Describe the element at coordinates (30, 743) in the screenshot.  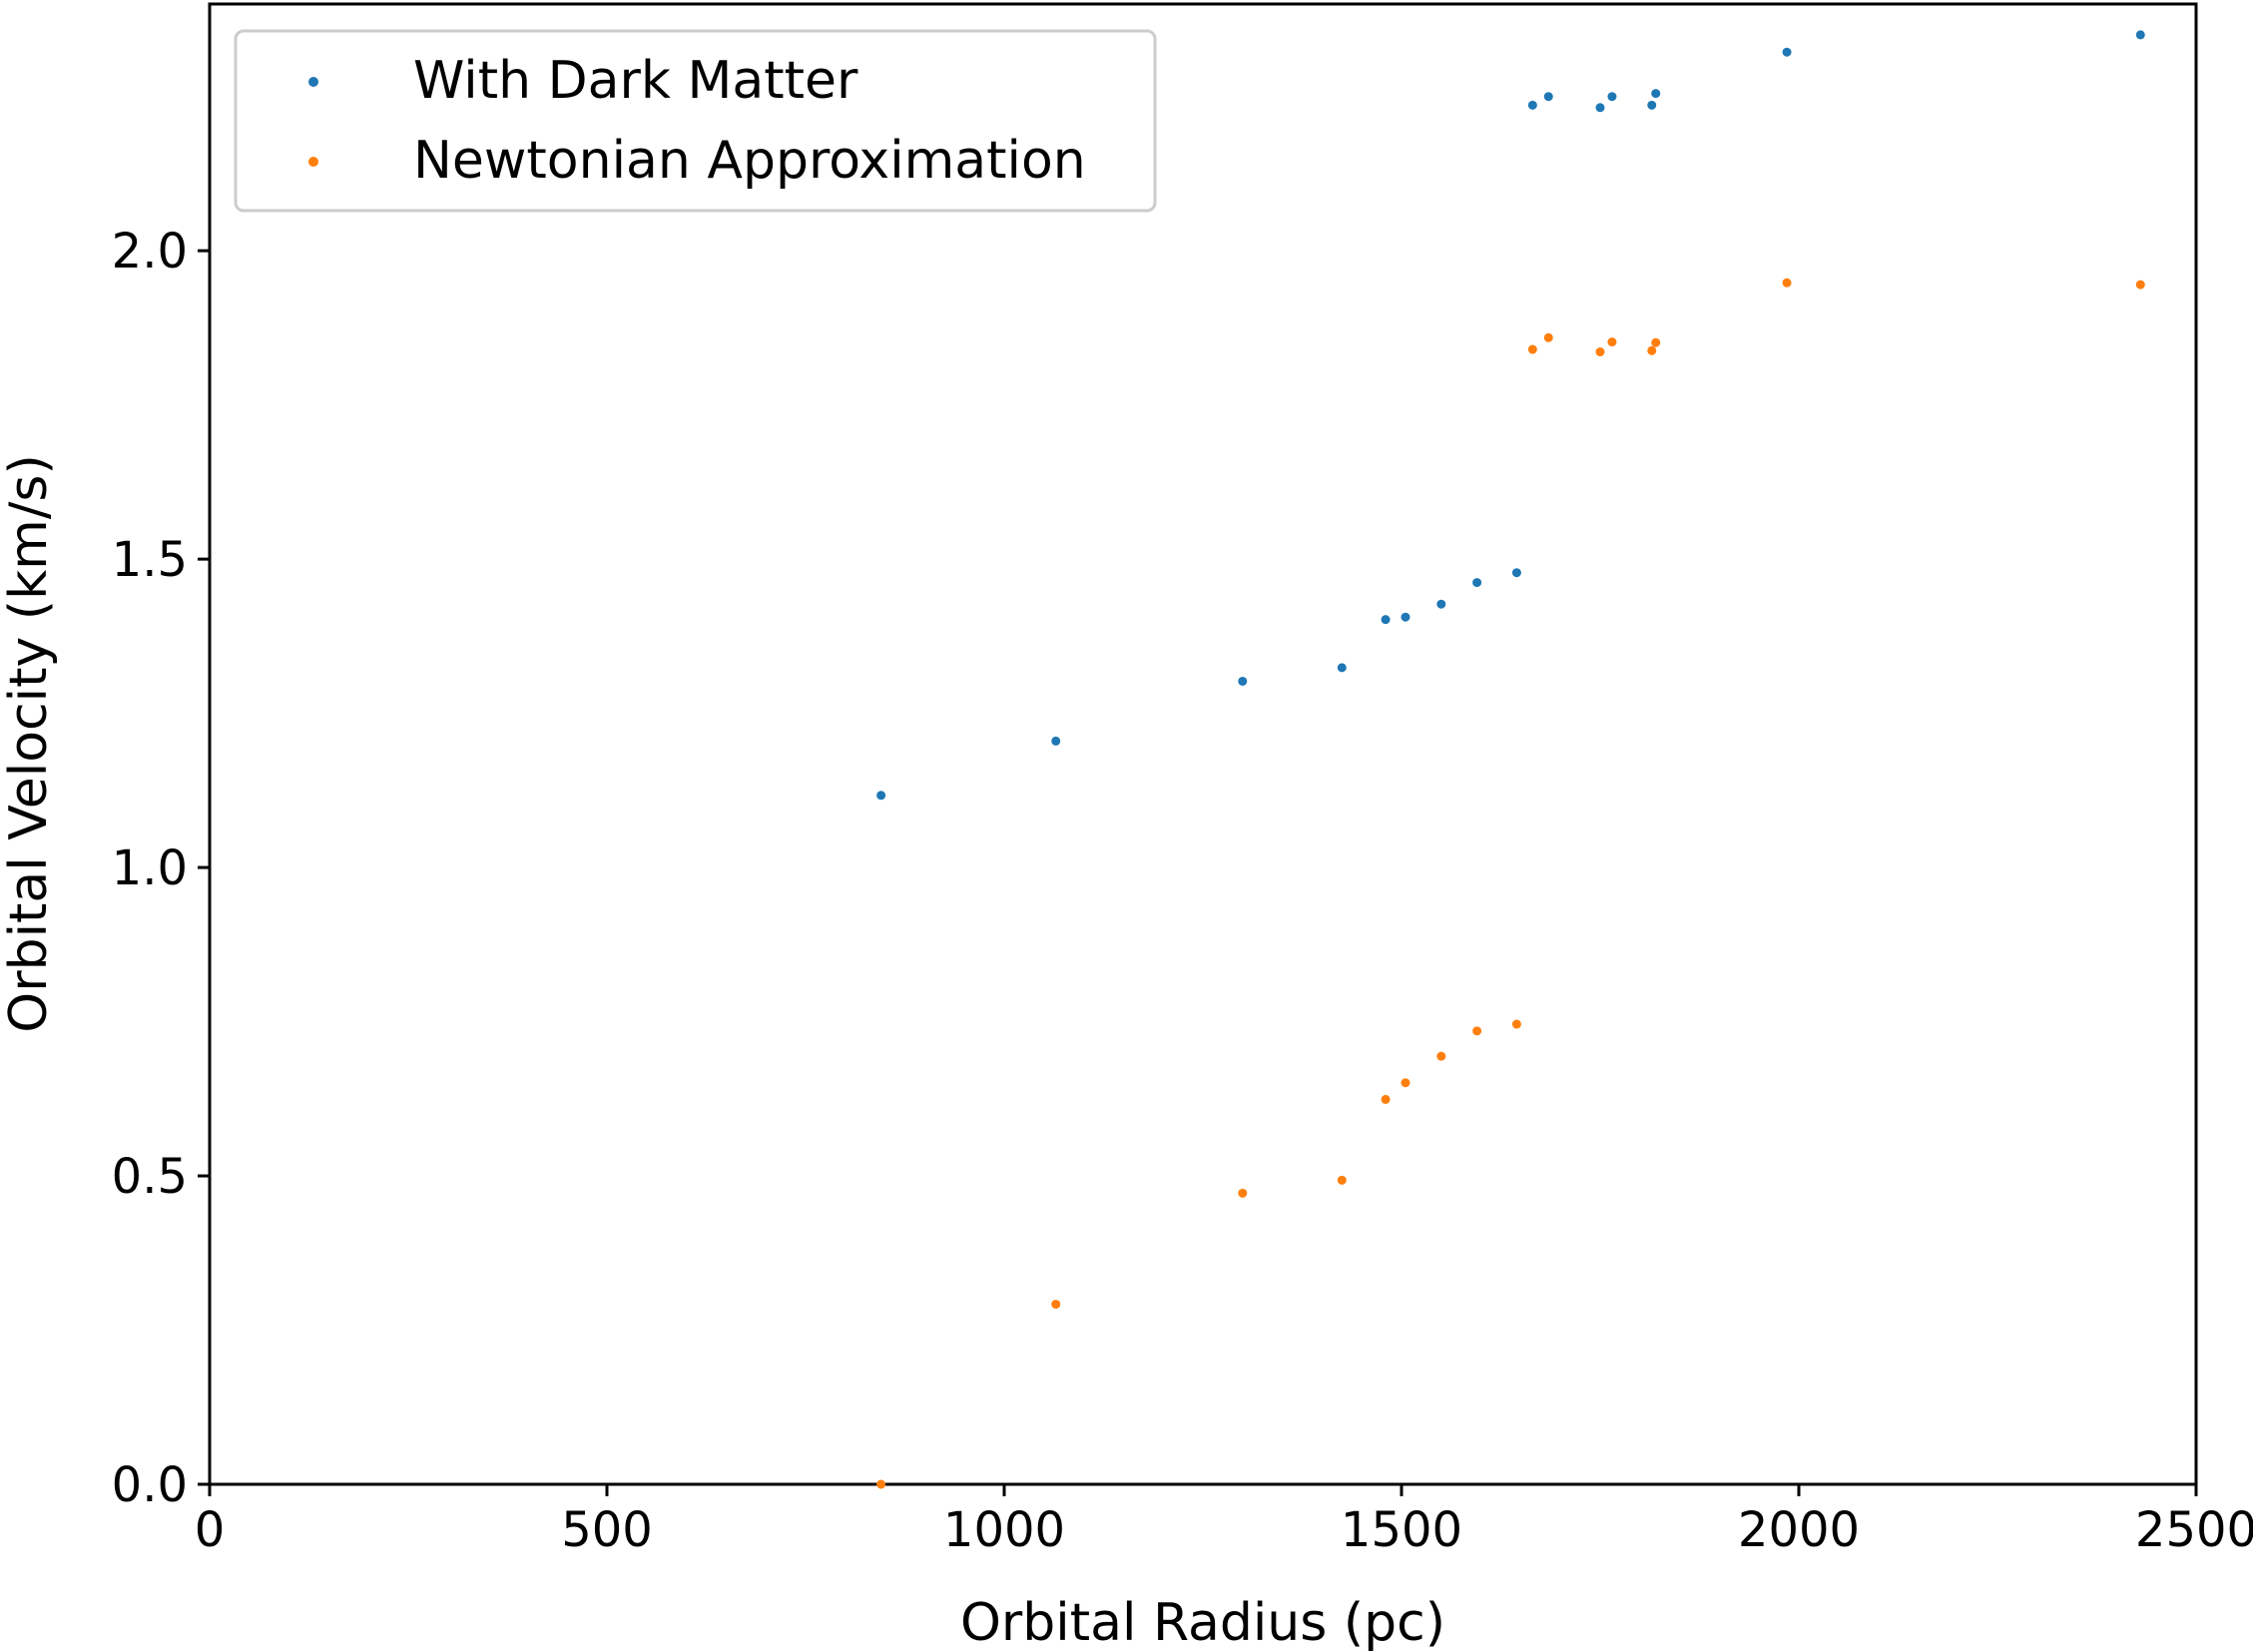
I see `y-axis-label: Orbital Velocity (km/s)` at that location.